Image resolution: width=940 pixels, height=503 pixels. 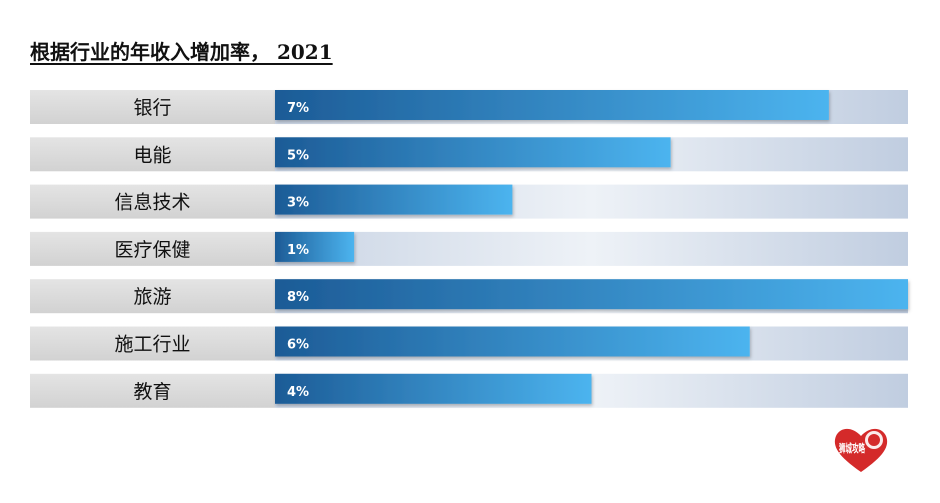 What do you see at coordinates (591, 248) in the screenshot?
I see `bar-track` at bounding box center [591, 248].